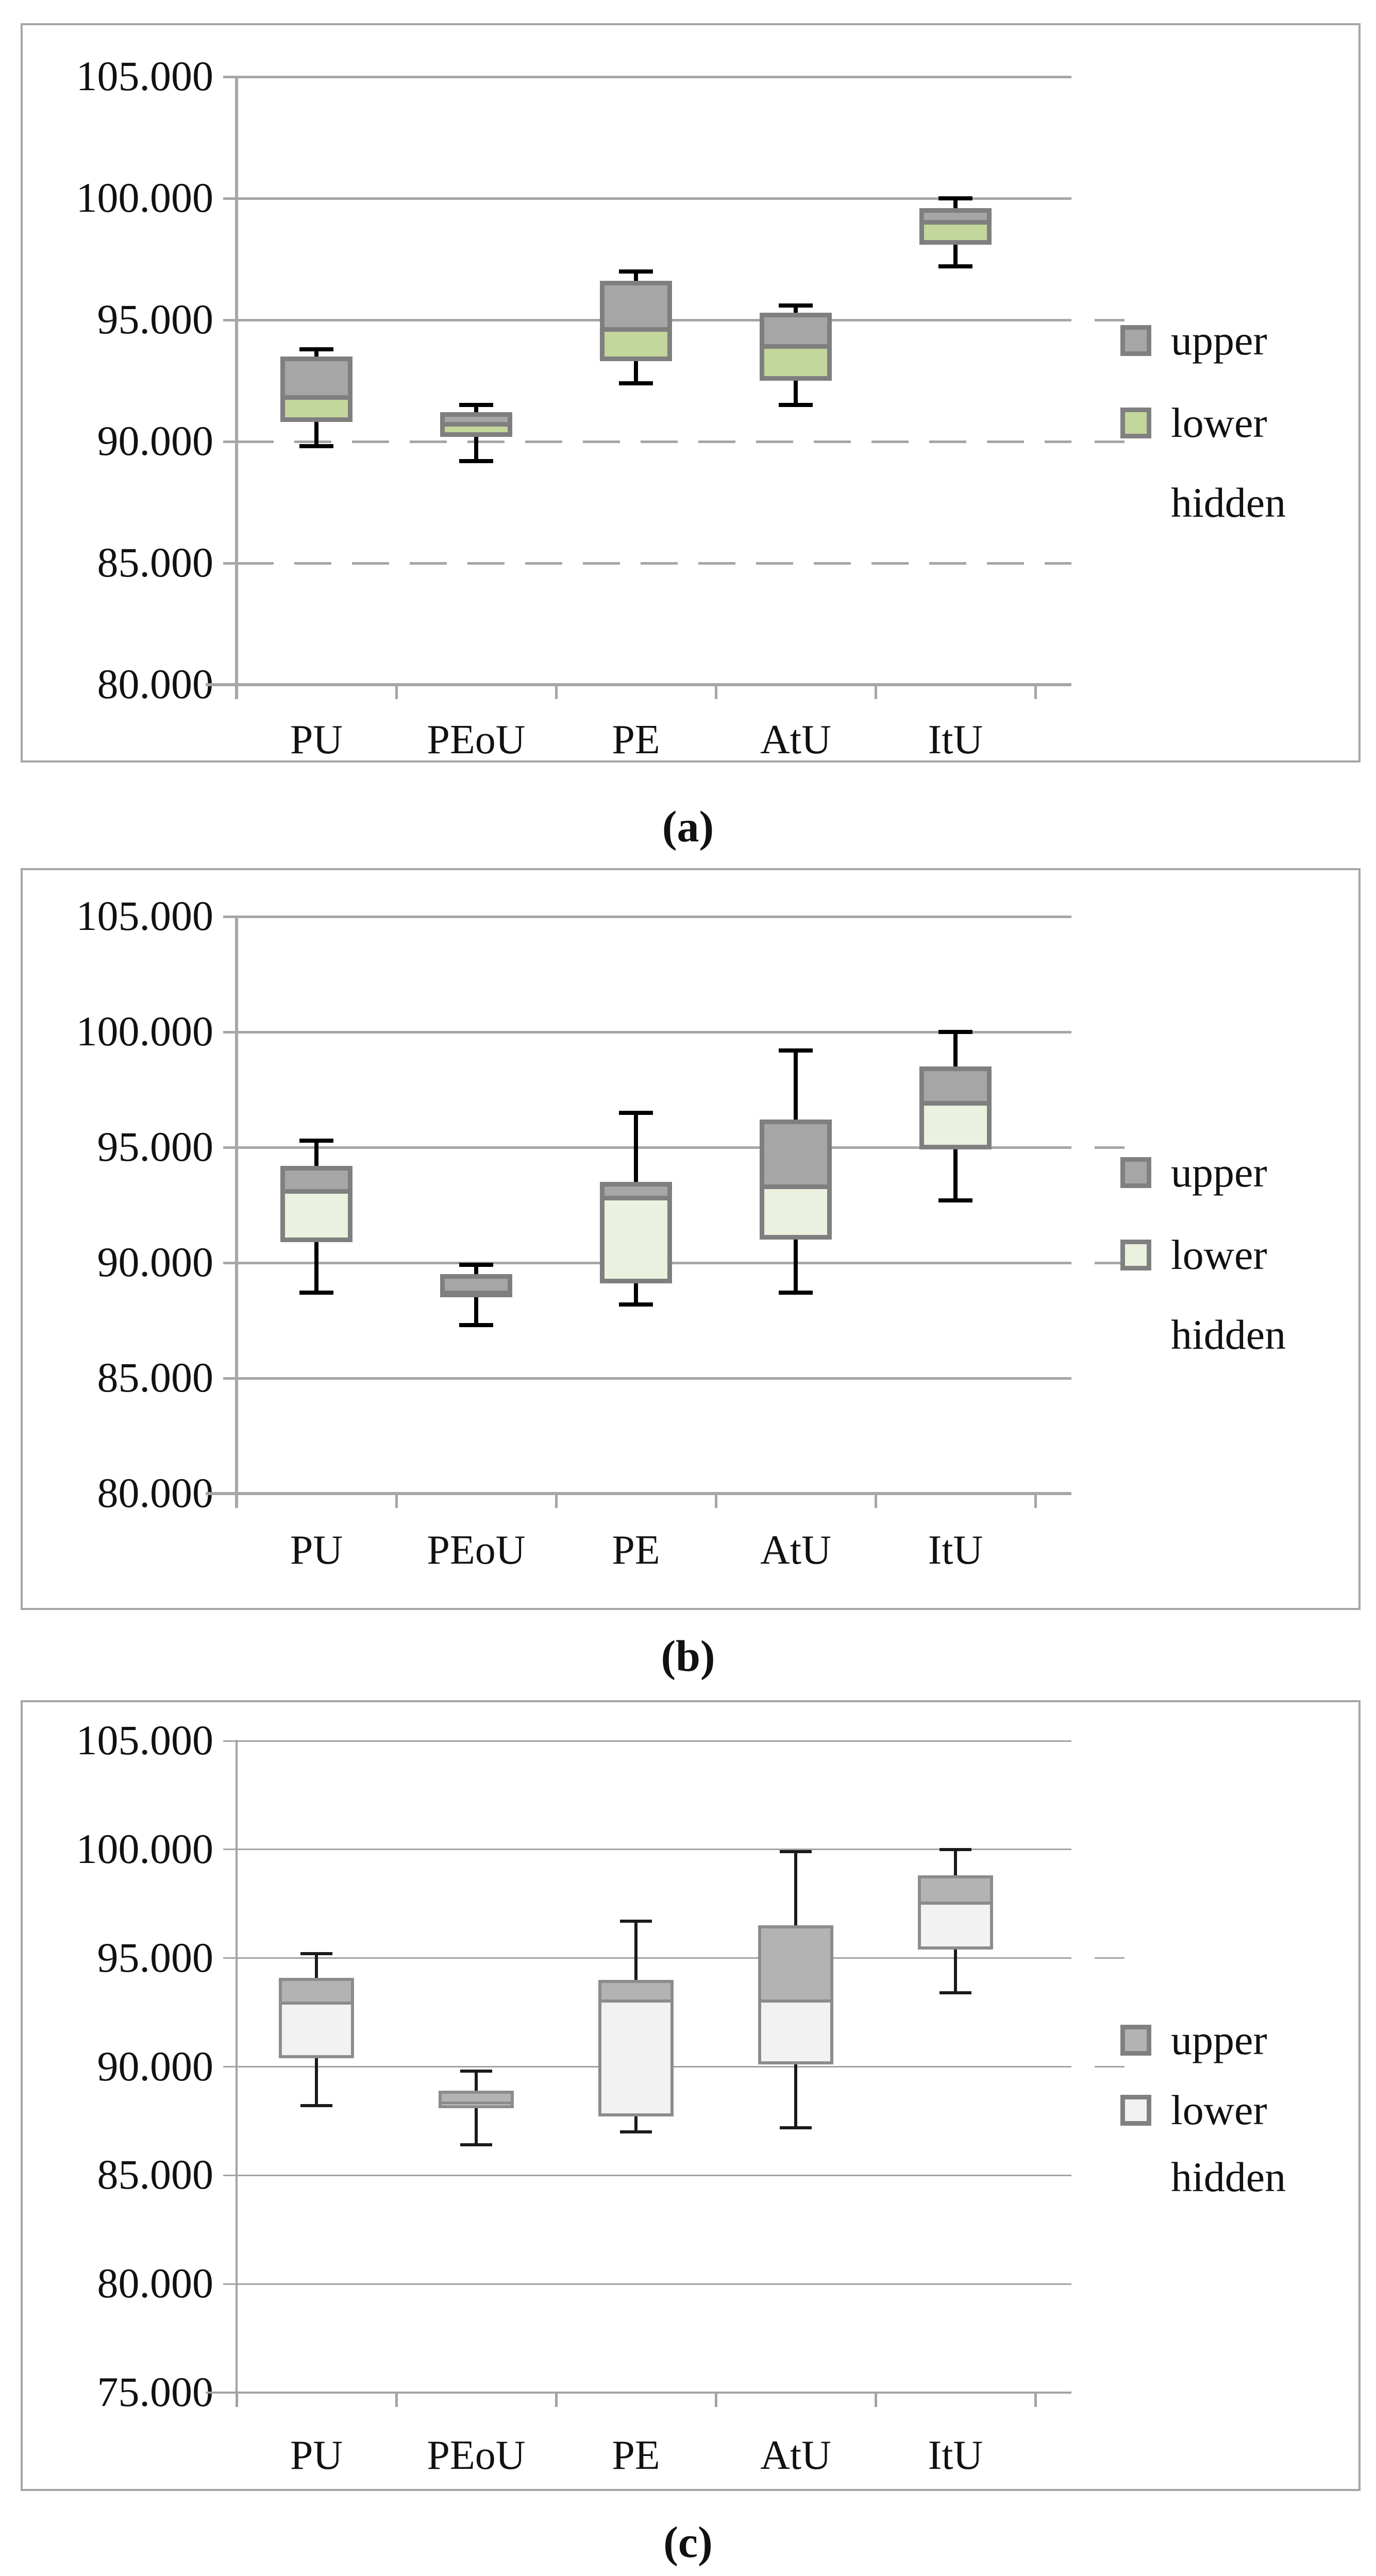  What do you see at coordinates (1219, 2039) in the screenshot?
I see `legend-item-label: upper` at bounding box center [1219, 2039].